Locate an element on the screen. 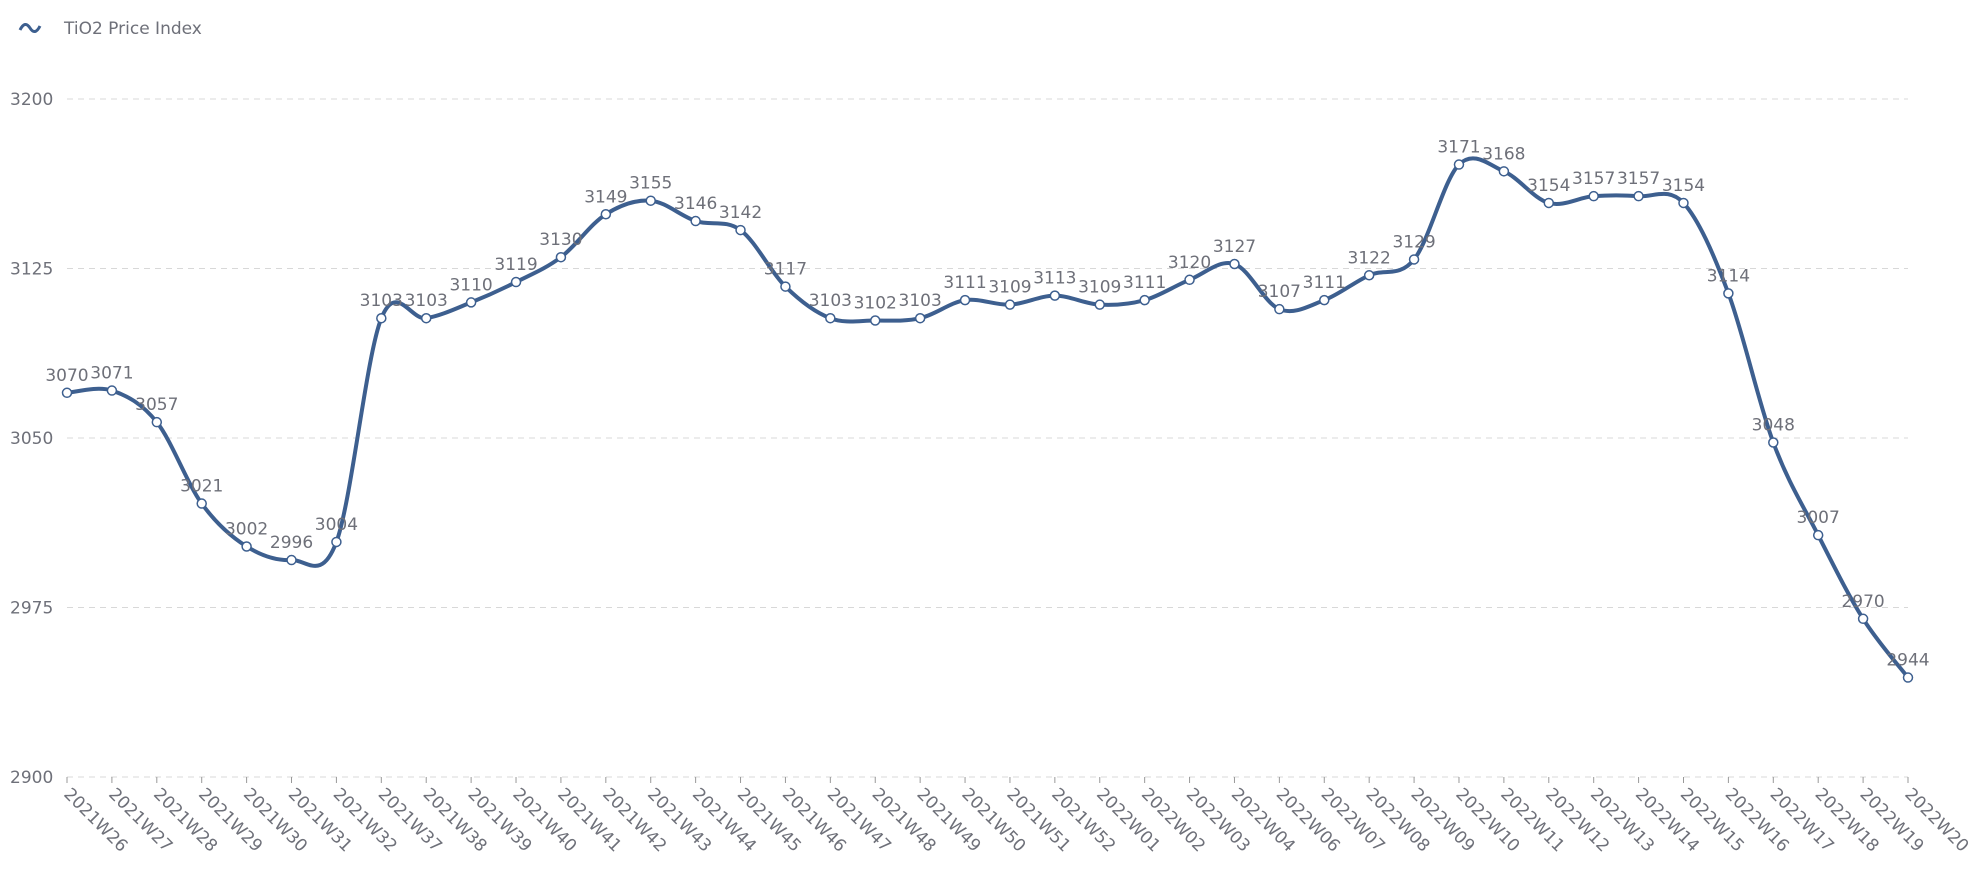  data-label: 3114 is located at coordinates (1728, 276).